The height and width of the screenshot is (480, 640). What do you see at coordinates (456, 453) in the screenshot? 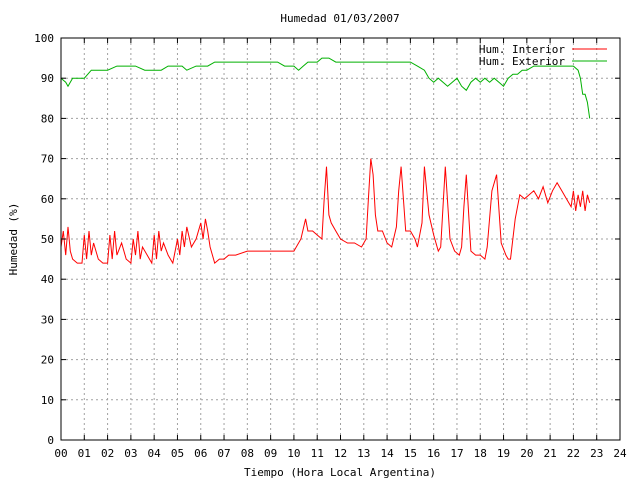
I see `x-tick-label: 17` at bounding box center [456, 453].